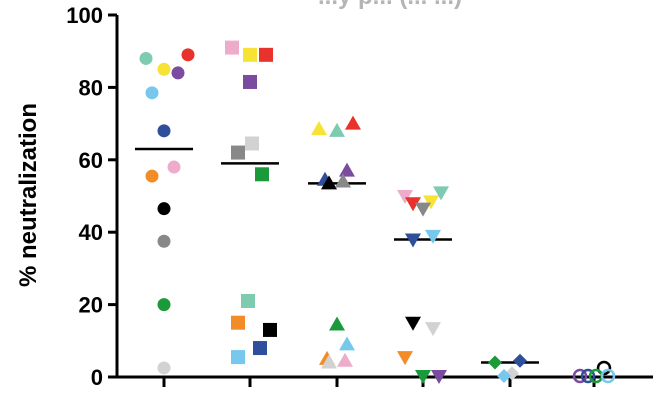 The image size is (655, 395). I want to click on y-tick-label: 20, so click(91, 305).